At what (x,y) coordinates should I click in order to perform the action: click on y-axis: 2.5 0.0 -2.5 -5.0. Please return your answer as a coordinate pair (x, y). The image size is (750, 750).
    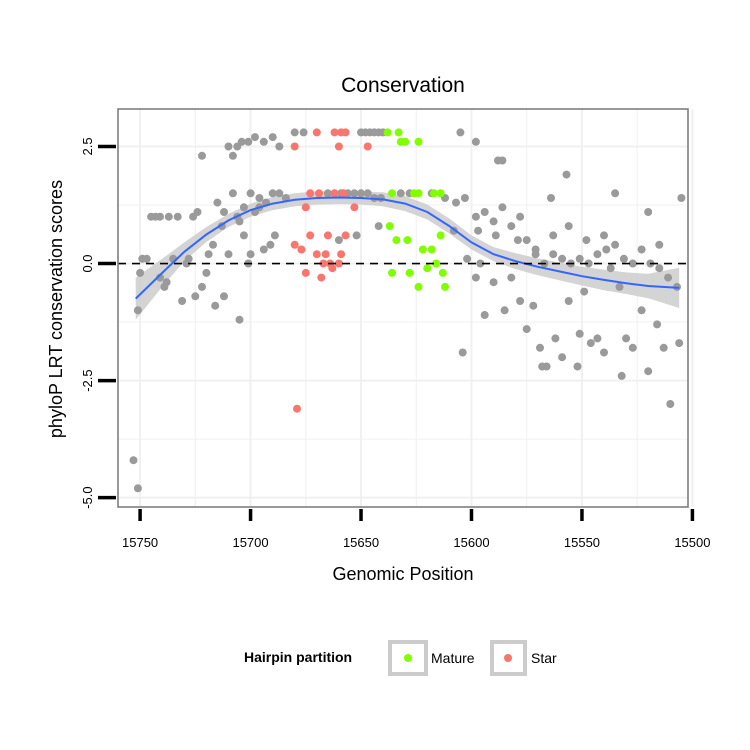
    Looking at the image, I should click on (98, 323).